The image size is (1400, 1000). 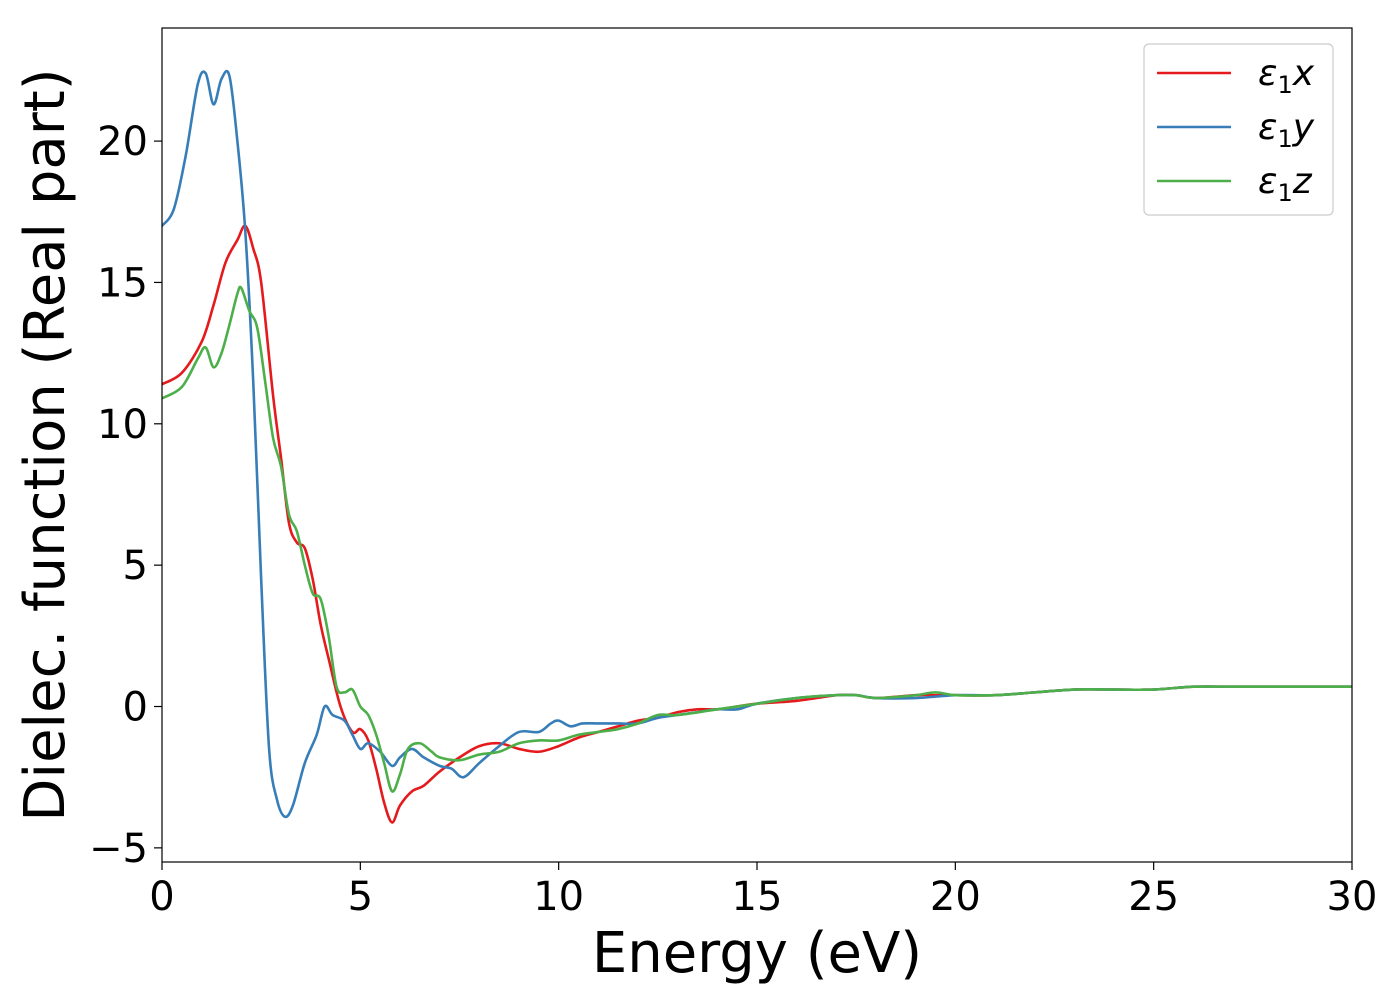 What do you see at coordinates (135, 566) in the screenshot?
I see `y-tick-label: 5` at bounding box center [135, 566].